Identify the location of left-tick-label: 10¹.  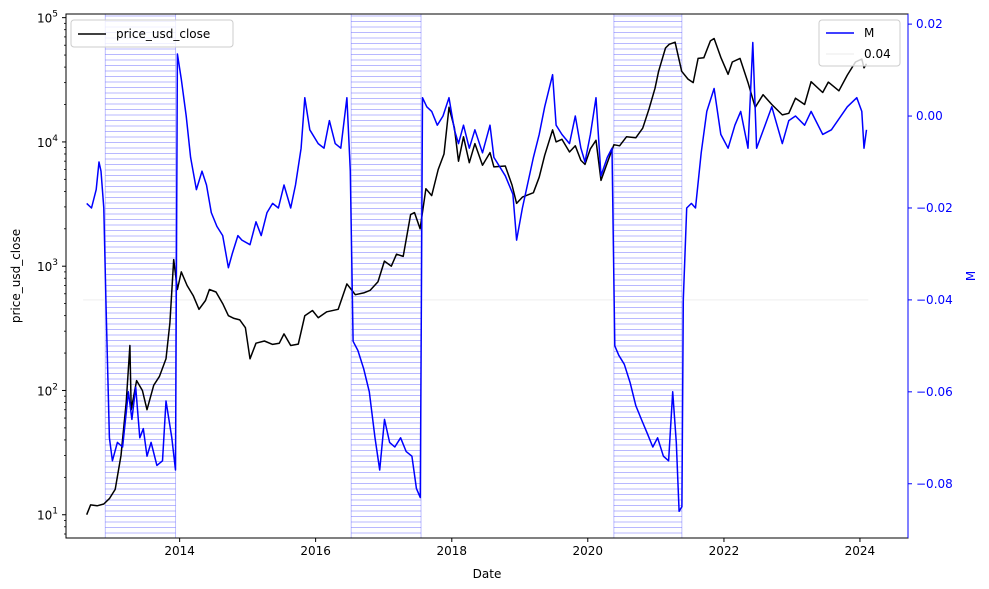
(47, 515).